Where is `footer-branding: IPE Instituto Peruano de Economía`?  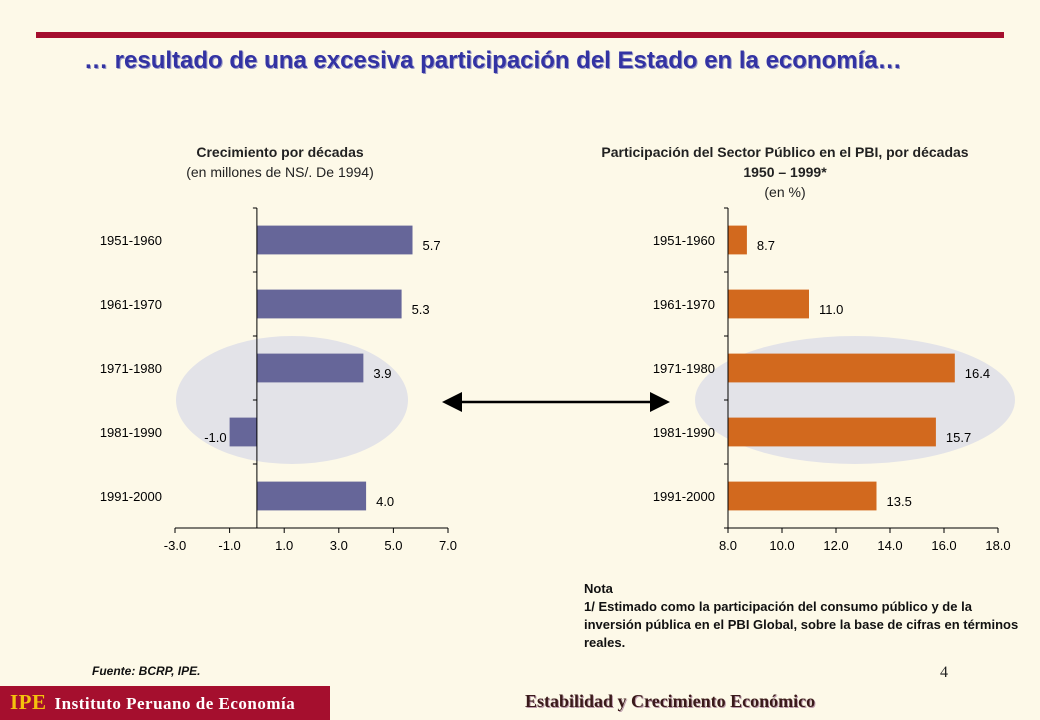 footer-branding: IPE Instituto Peruano de Economía is located at coordinates (152, 702).